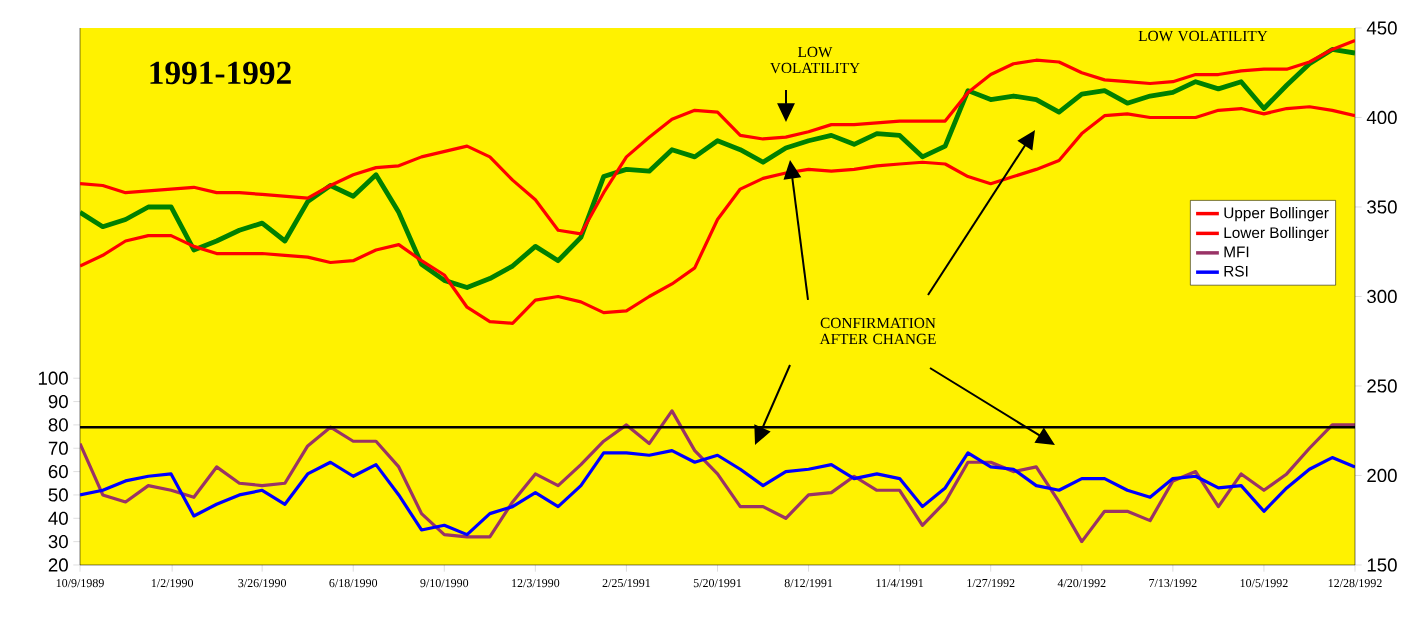  Describe the element at coordinates (536, 583) in the screenshot. I see `x-tick-label: 12/3/1990` at that location.